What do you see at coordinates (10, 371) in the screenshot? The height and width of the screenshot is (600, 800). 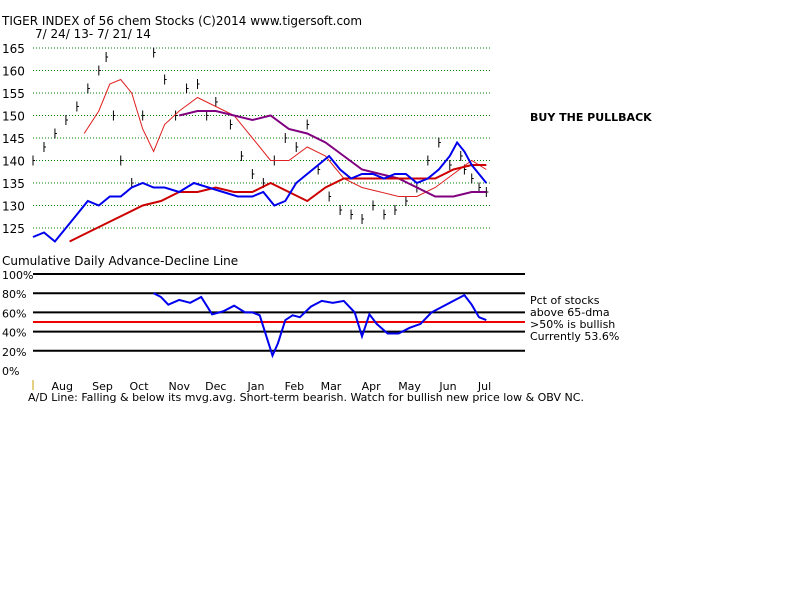 I see `breadth-ytick-label: 0%` at bounding box center [10, 371].